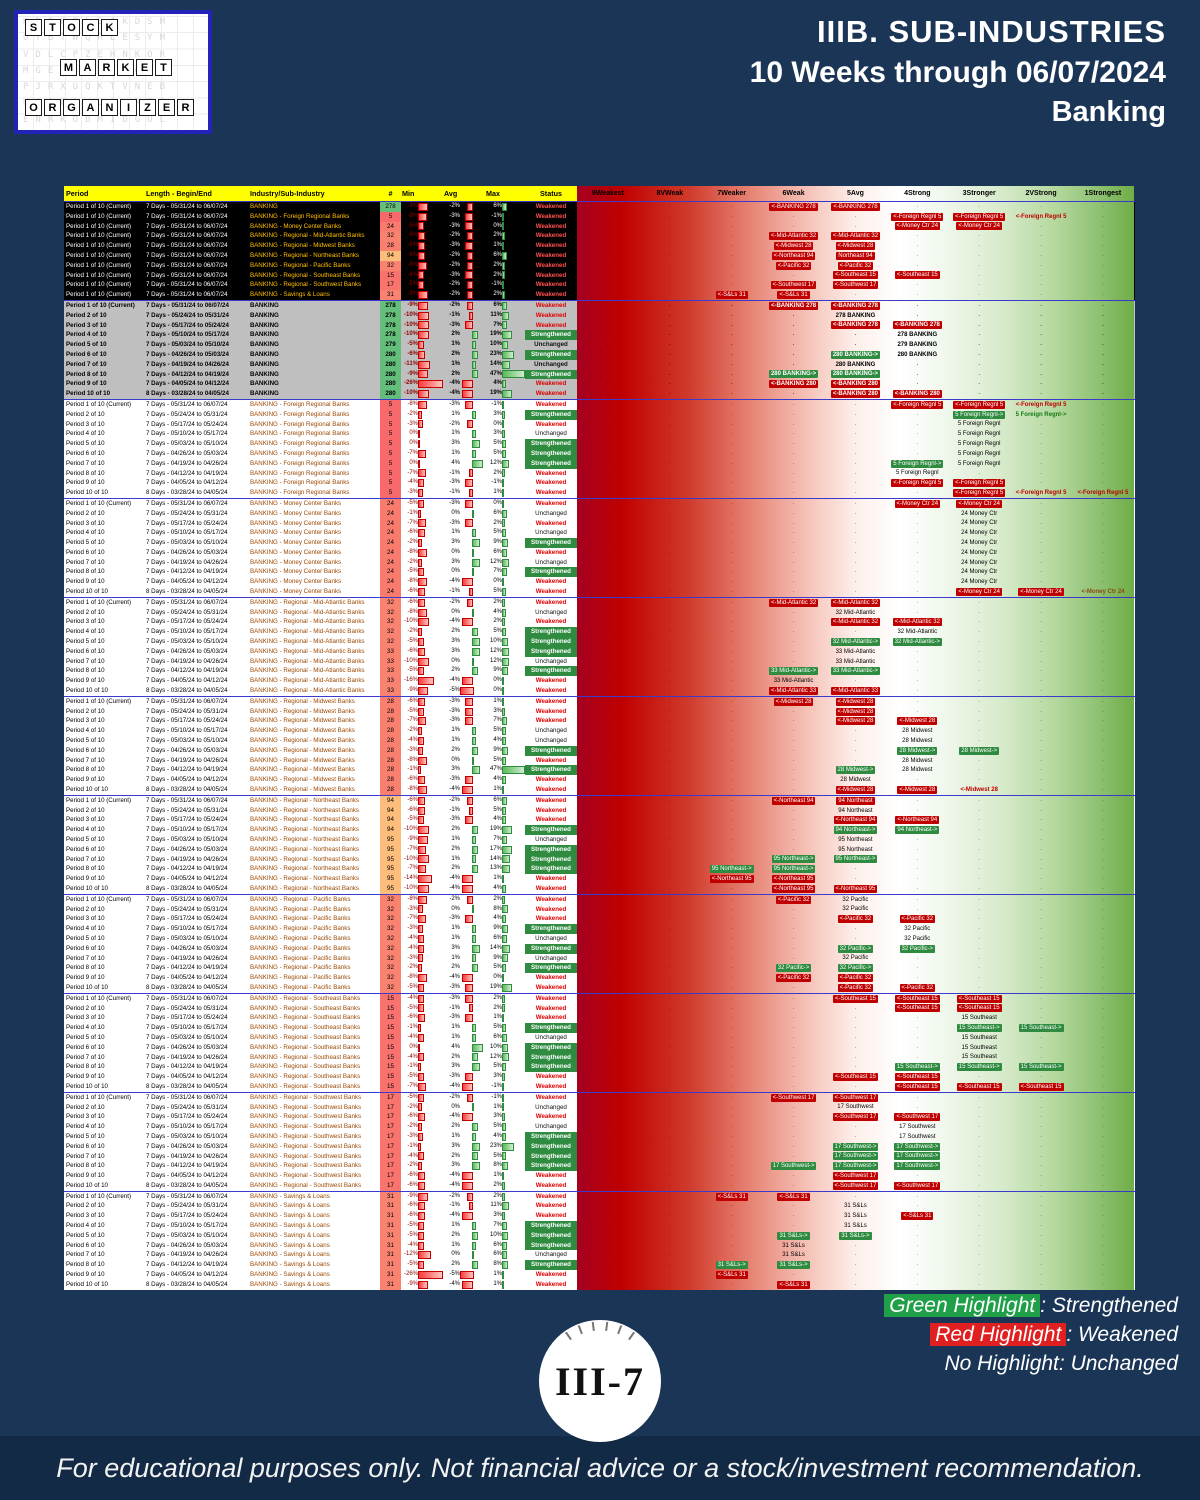 The height and width of the screenshot is (1500, 1200). What do you see at coordinates (455, 363) in the screenshot?
I see `avg-value: 1%` at bounding box center [455, 363].